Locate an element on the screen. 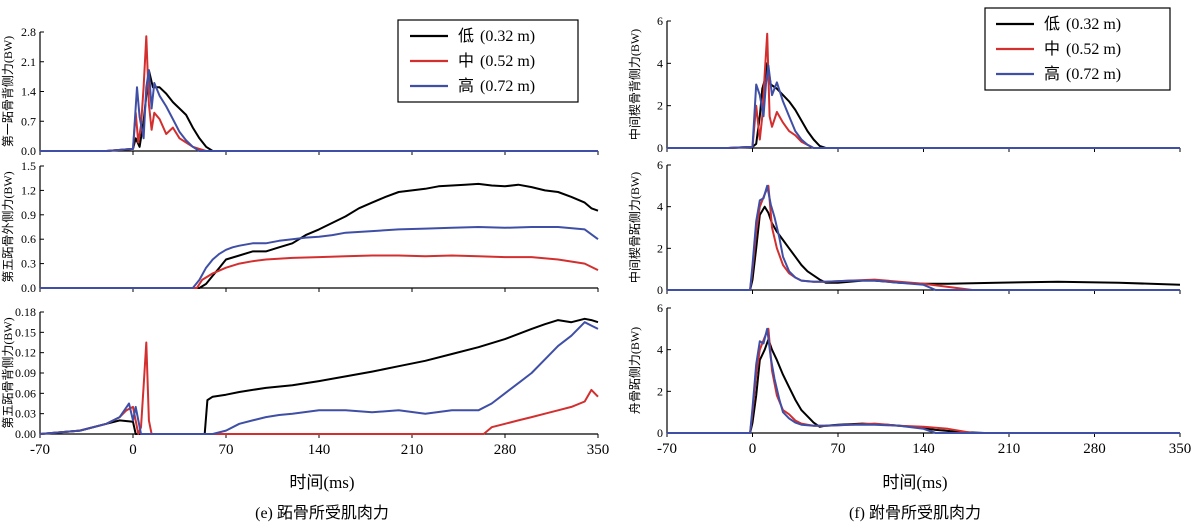 Image resolution: width=1197 pixels, height=529 pixels. series-line-f3-高 is located at coordinates (923, 380).